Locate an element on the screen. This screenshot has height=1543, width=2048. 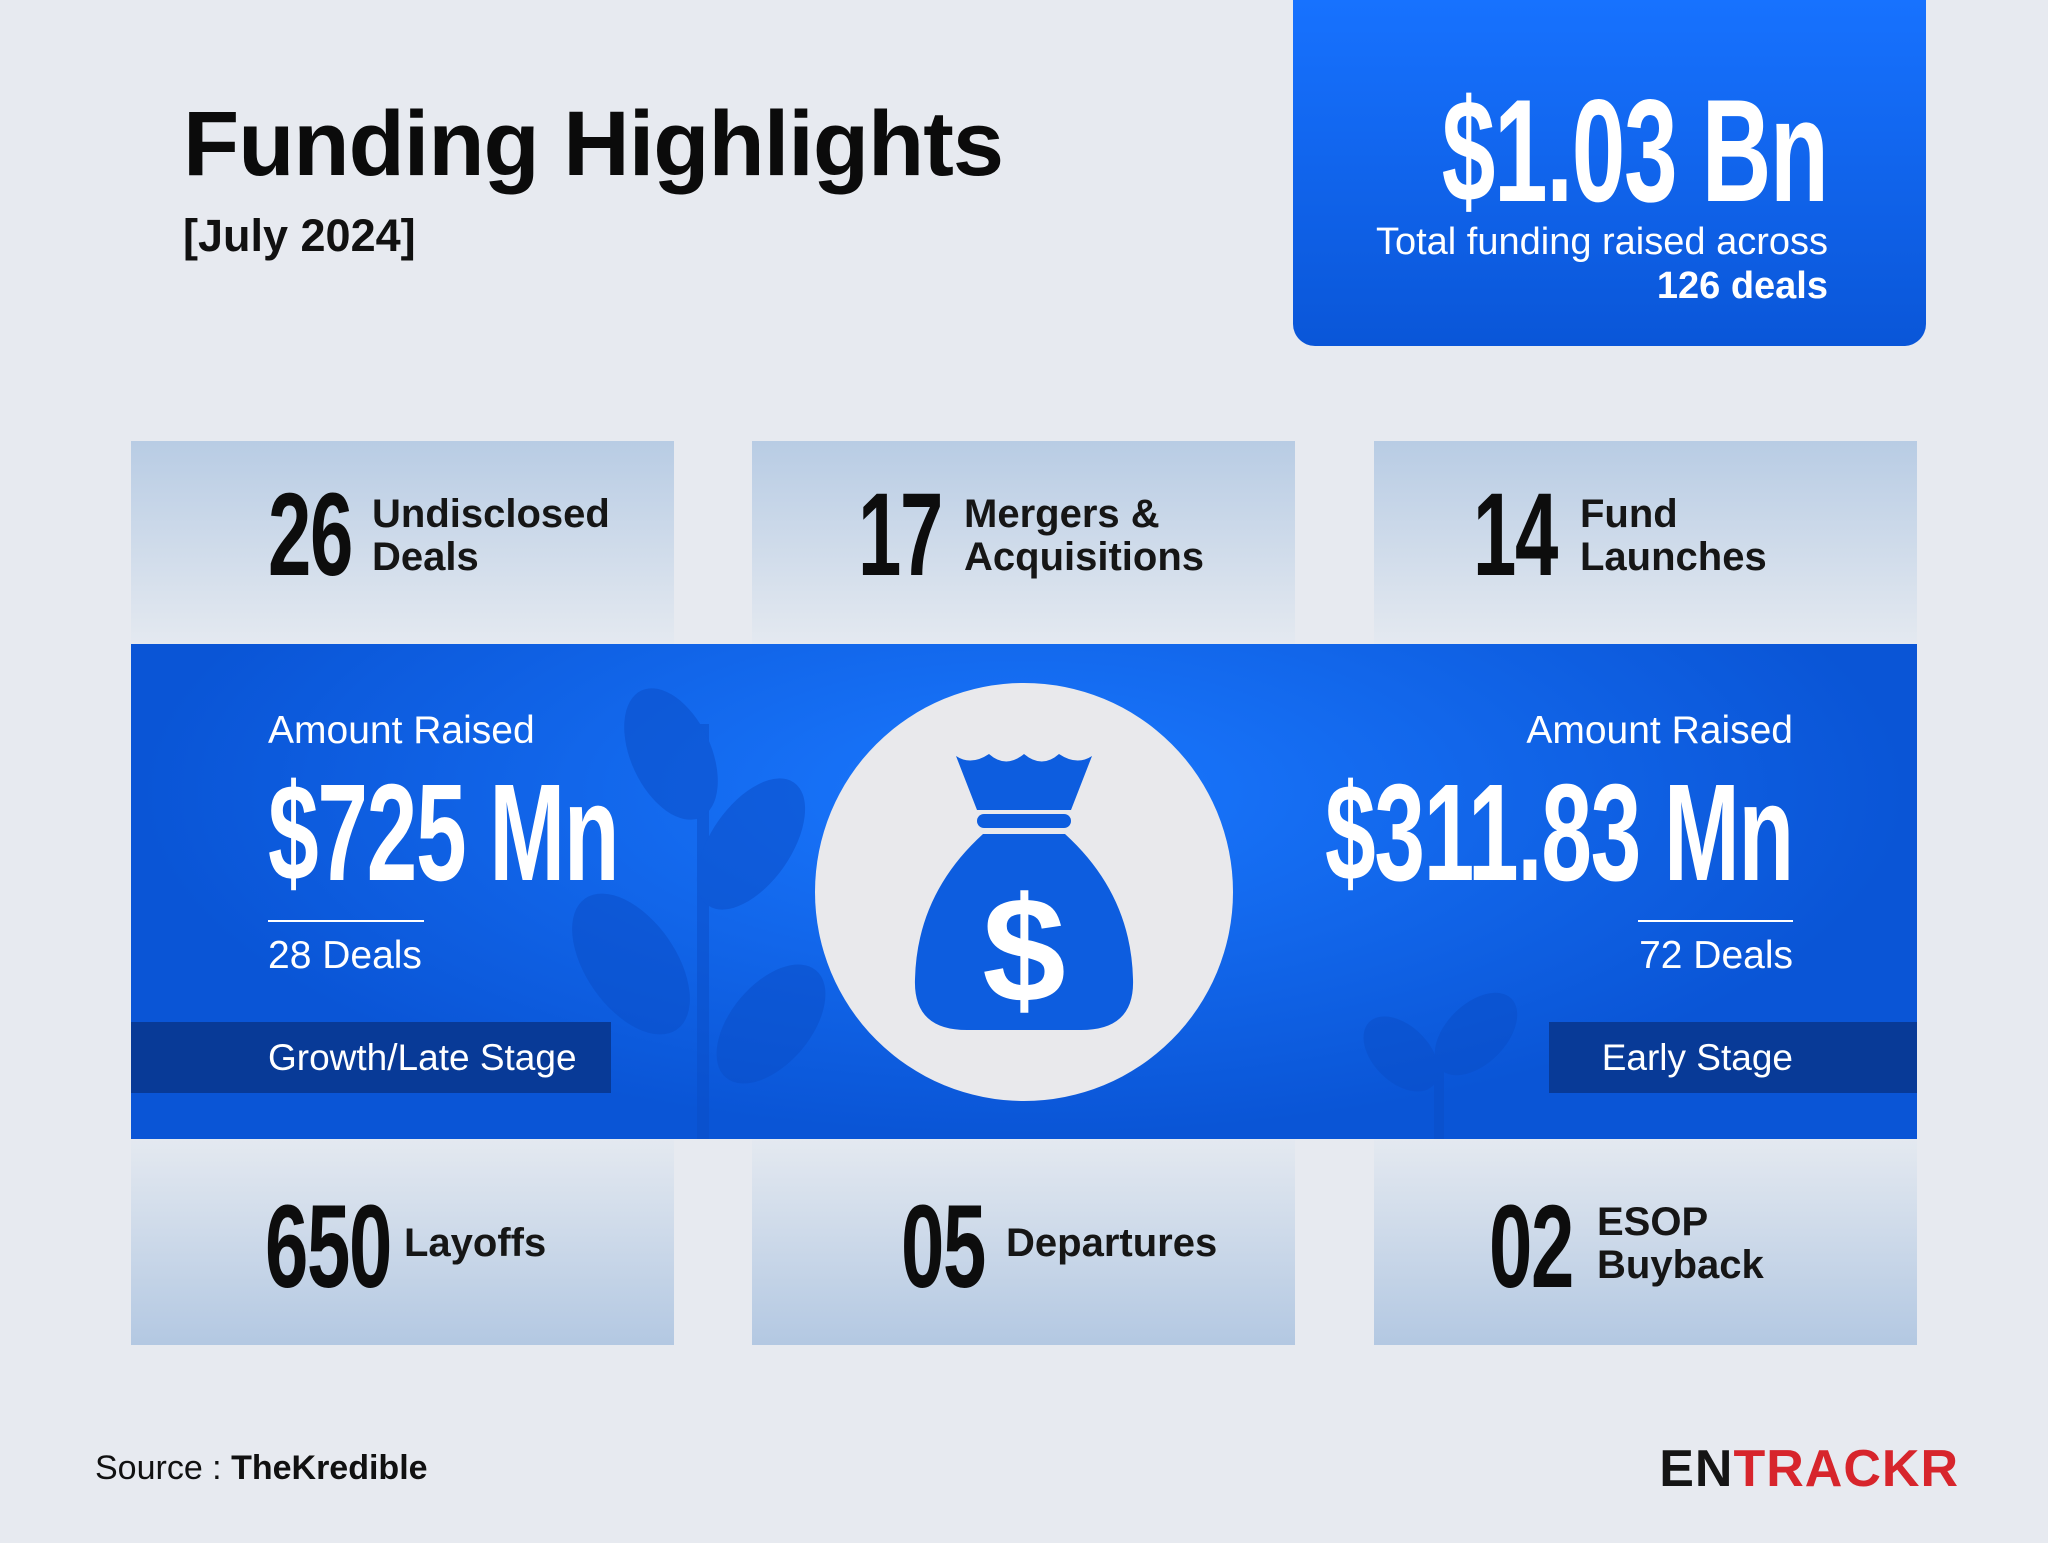
total-box is located at coordinates (1609, 173).